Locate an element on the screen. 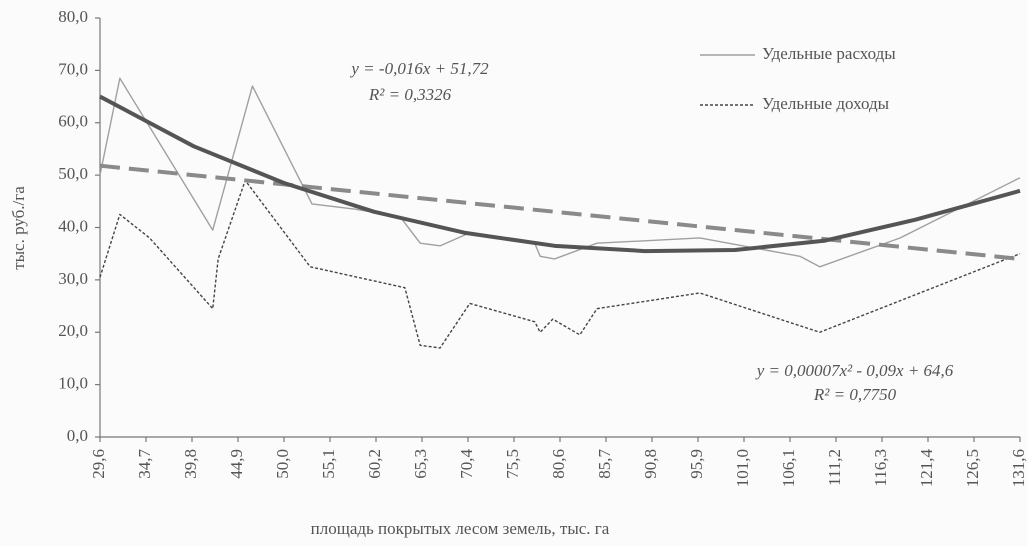 The image size is (1027, 546). x-tick-label: 111,2 is located at coordinates (834, 467).